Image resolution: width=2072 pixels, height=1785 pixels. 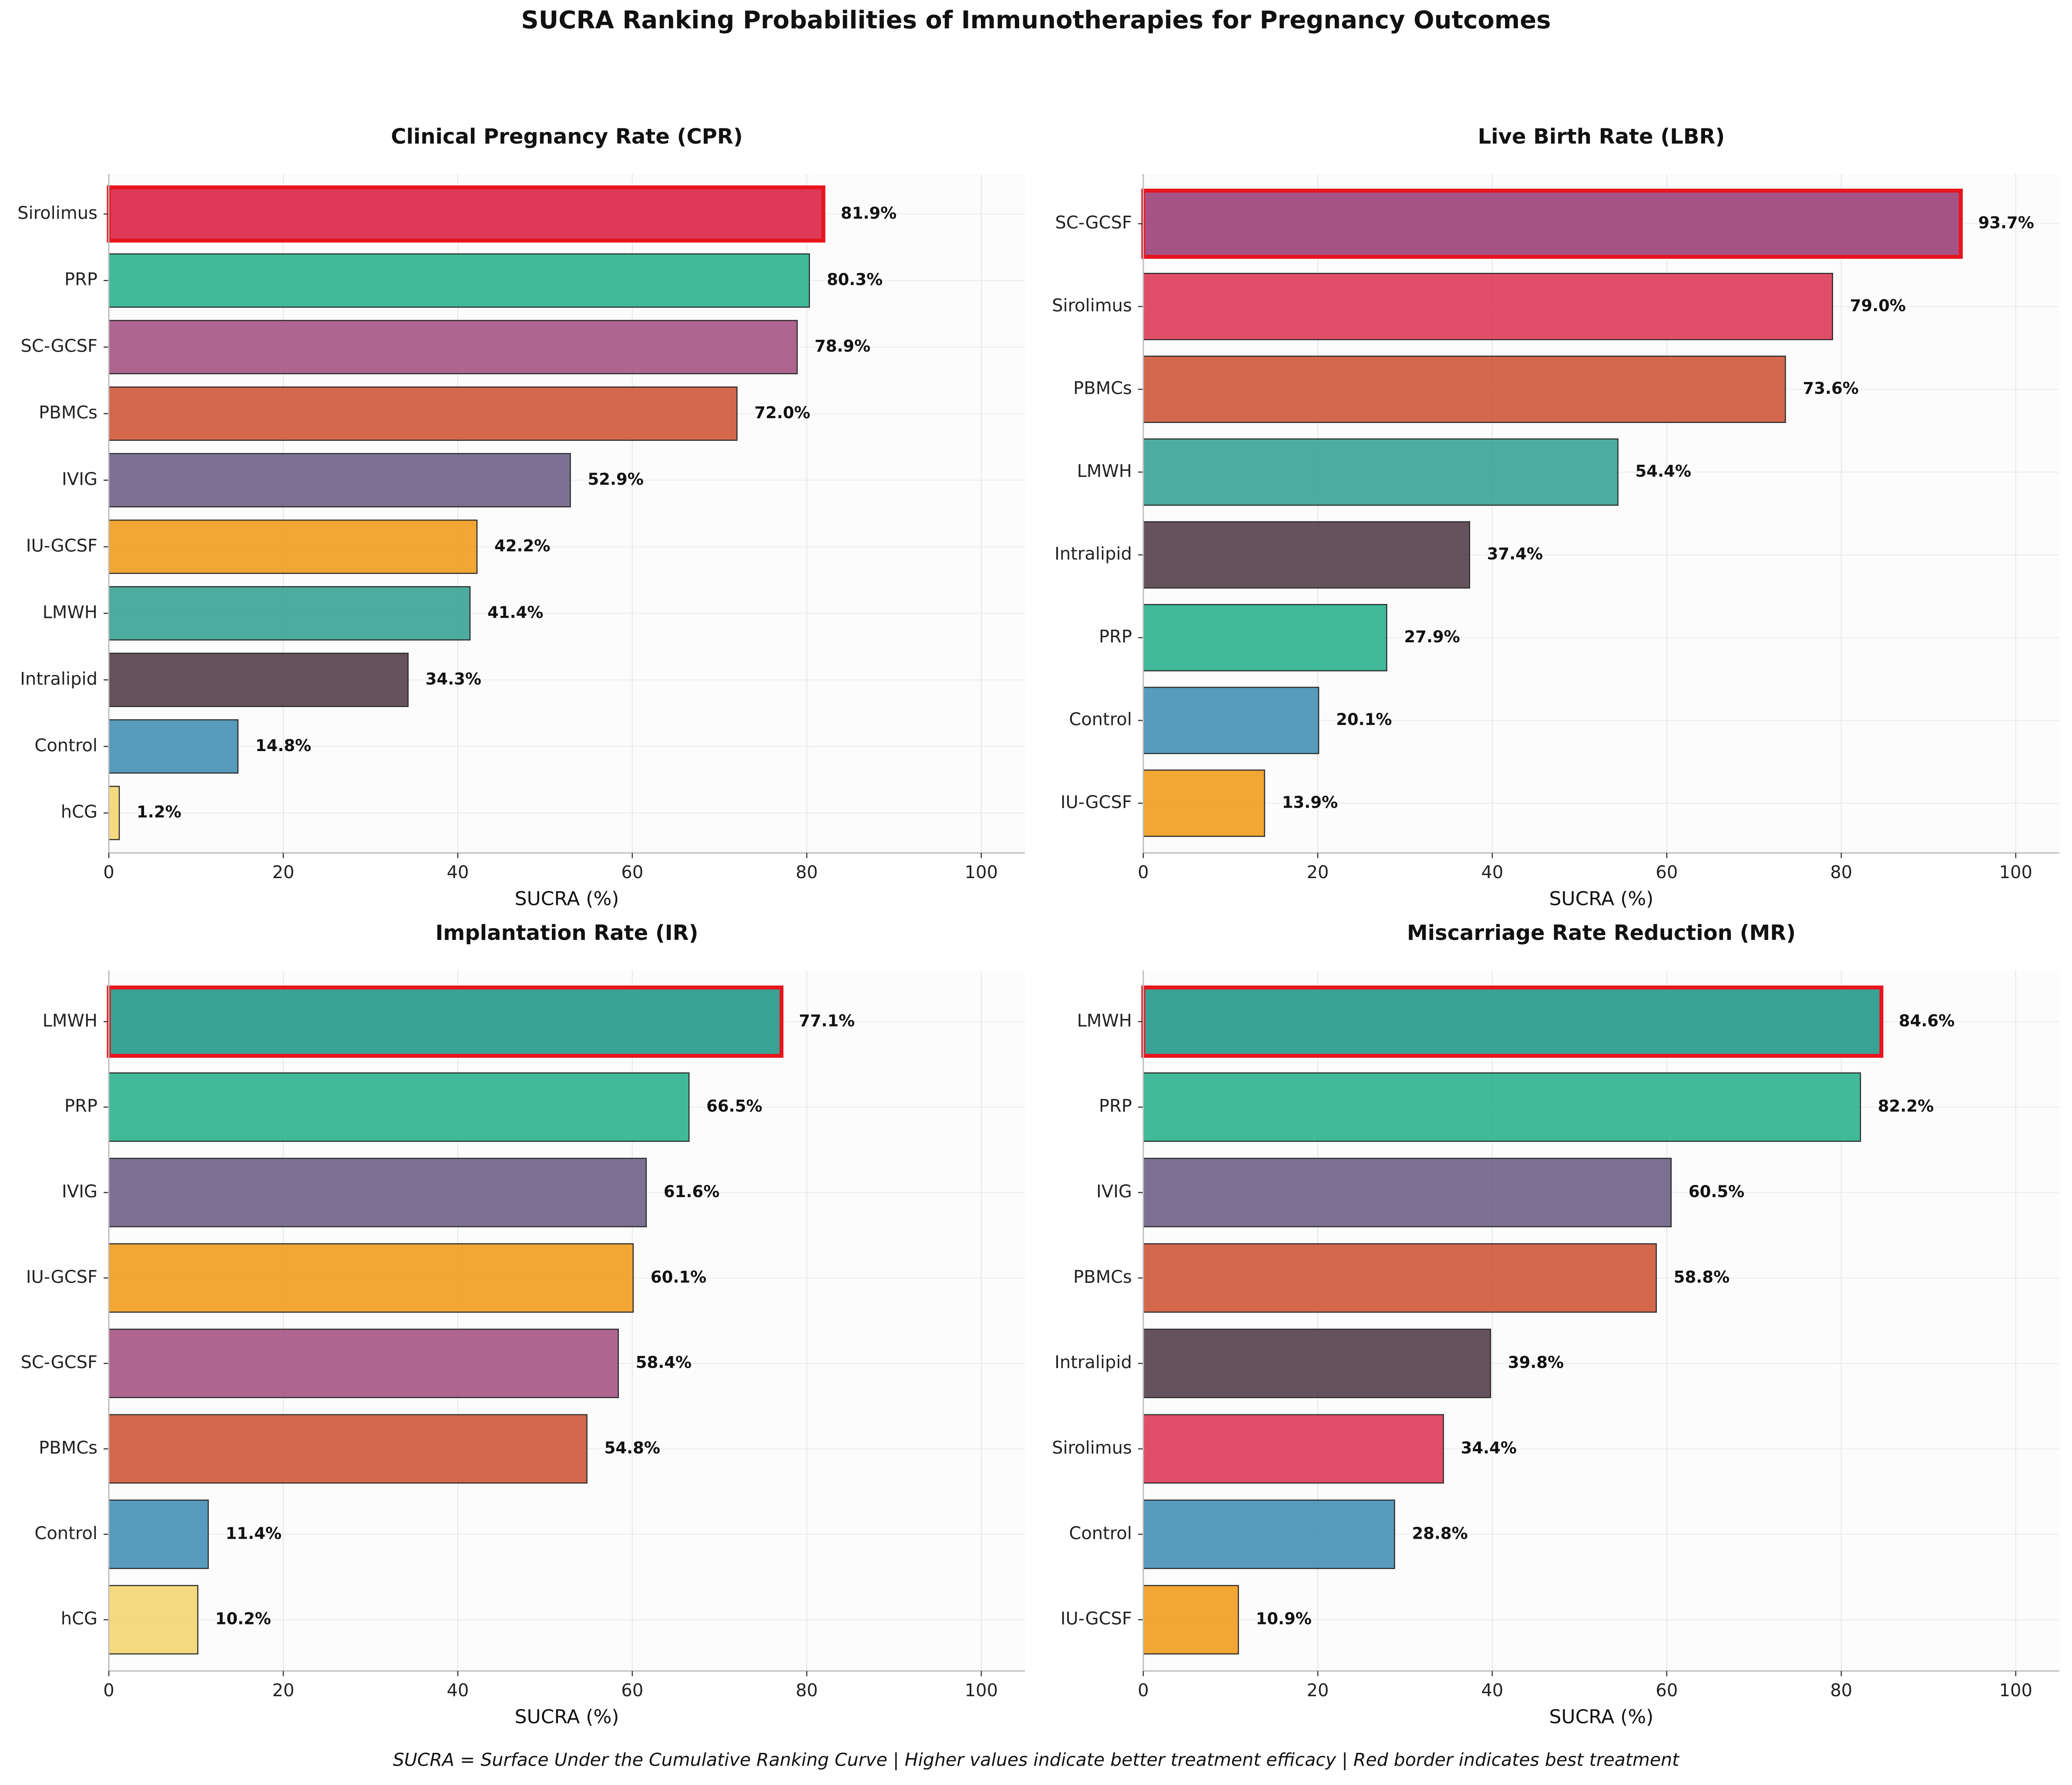 I want to click on value-label: 72.0%, so click(x=782, y=412).